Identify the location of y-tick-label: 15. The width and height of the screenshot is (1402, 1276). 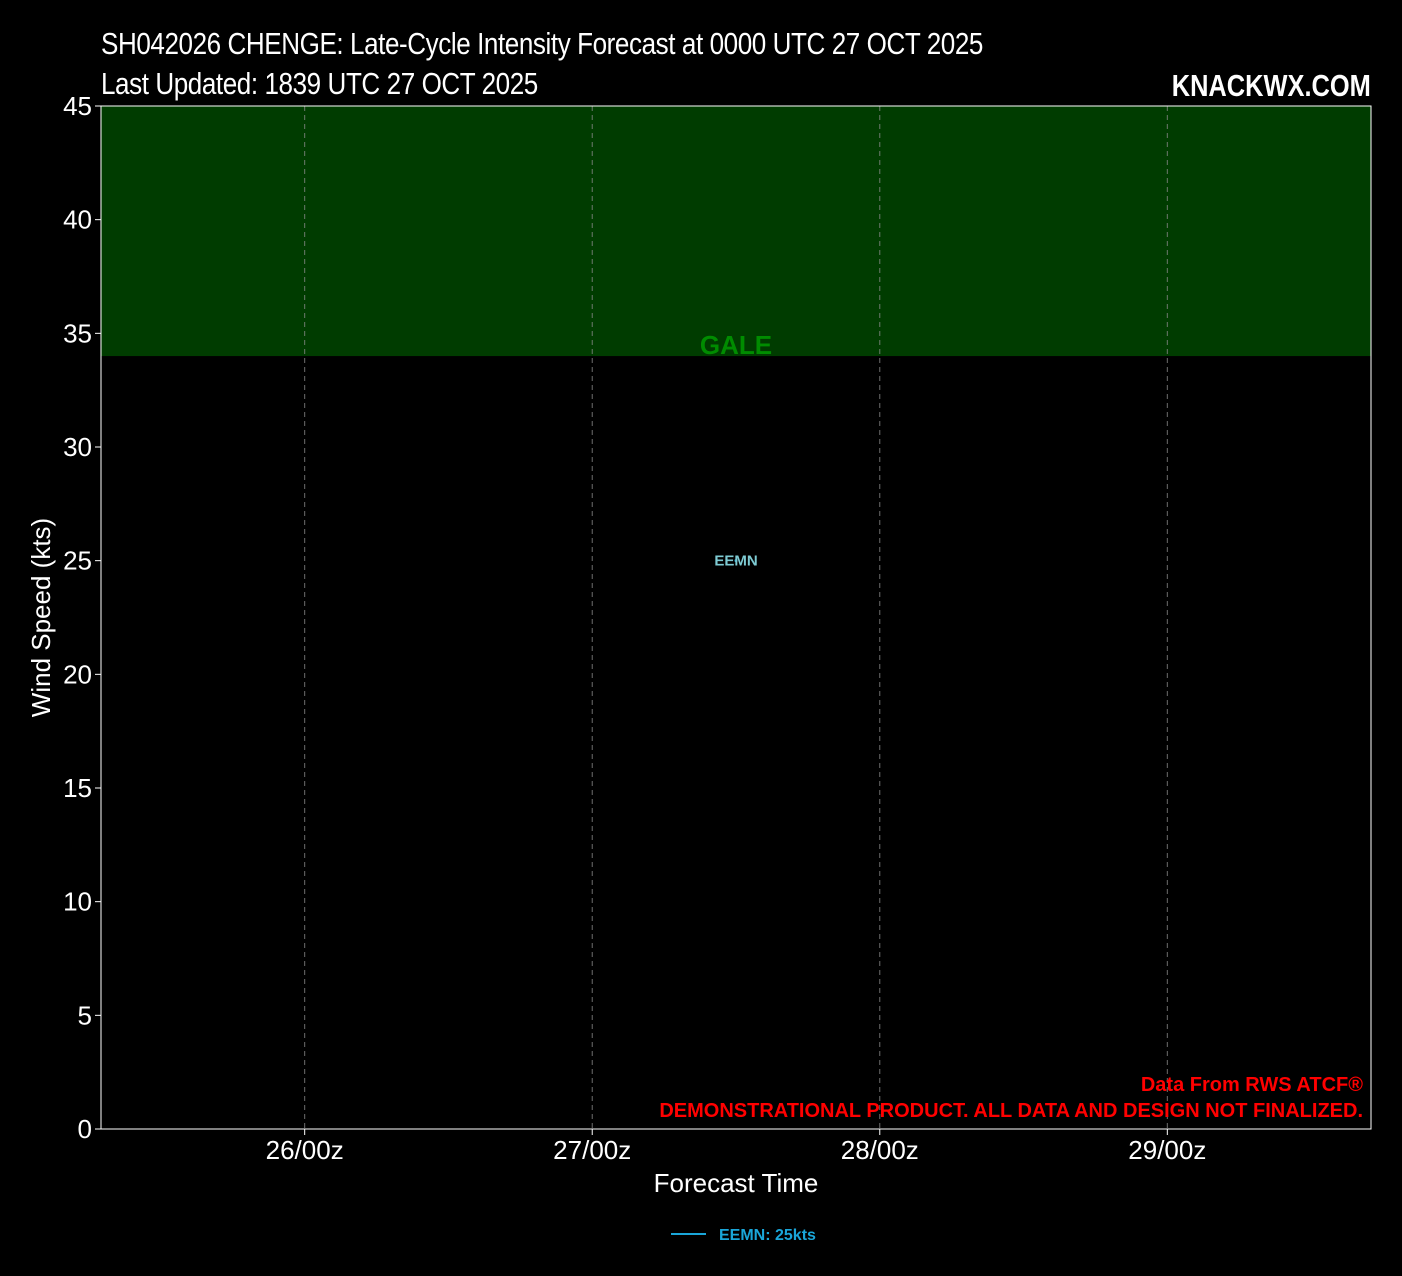
(77, 788).